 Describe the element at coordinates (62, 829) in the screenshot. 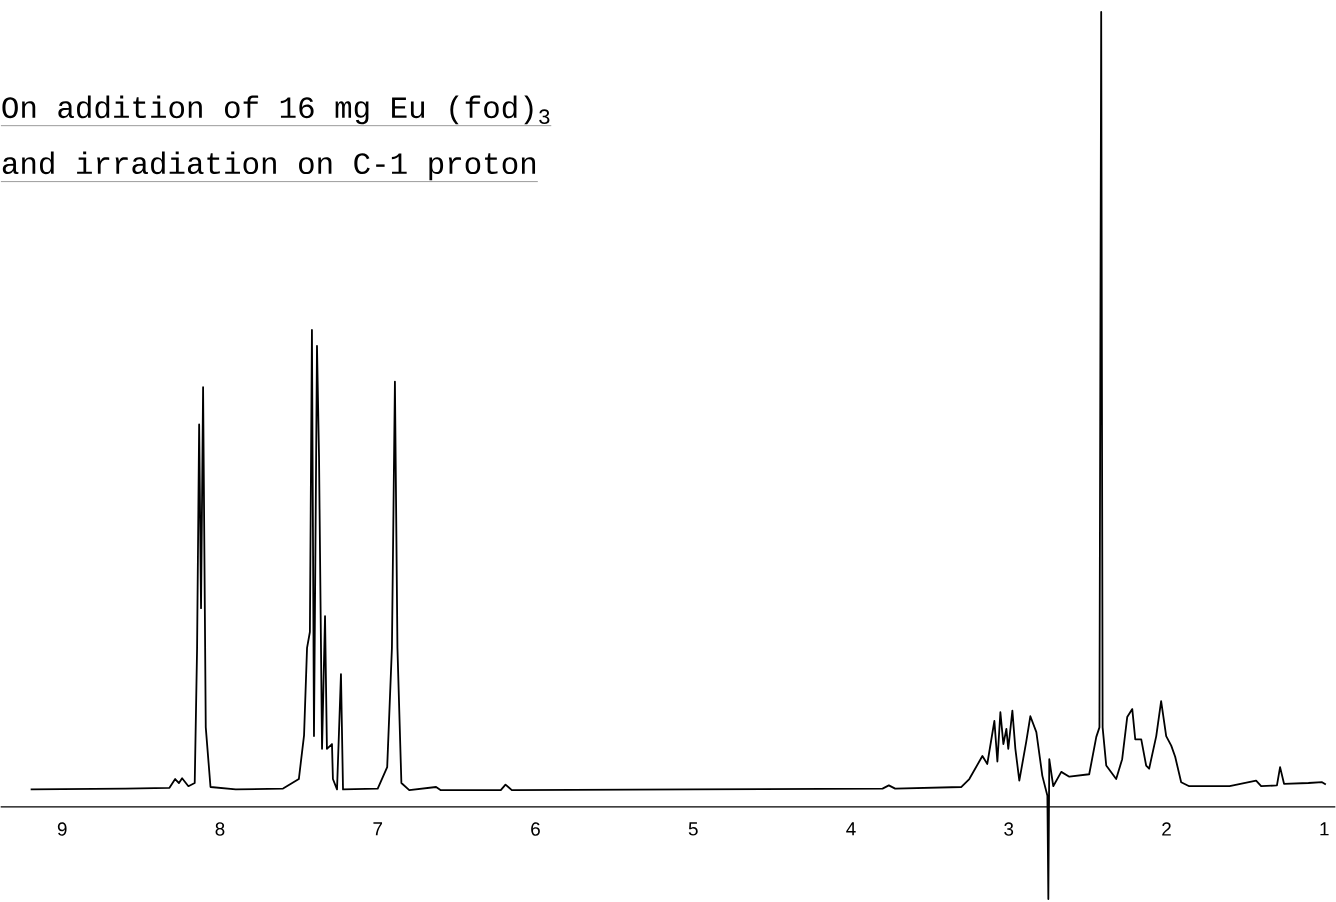

I see `x-tick-label: 9` at that location.